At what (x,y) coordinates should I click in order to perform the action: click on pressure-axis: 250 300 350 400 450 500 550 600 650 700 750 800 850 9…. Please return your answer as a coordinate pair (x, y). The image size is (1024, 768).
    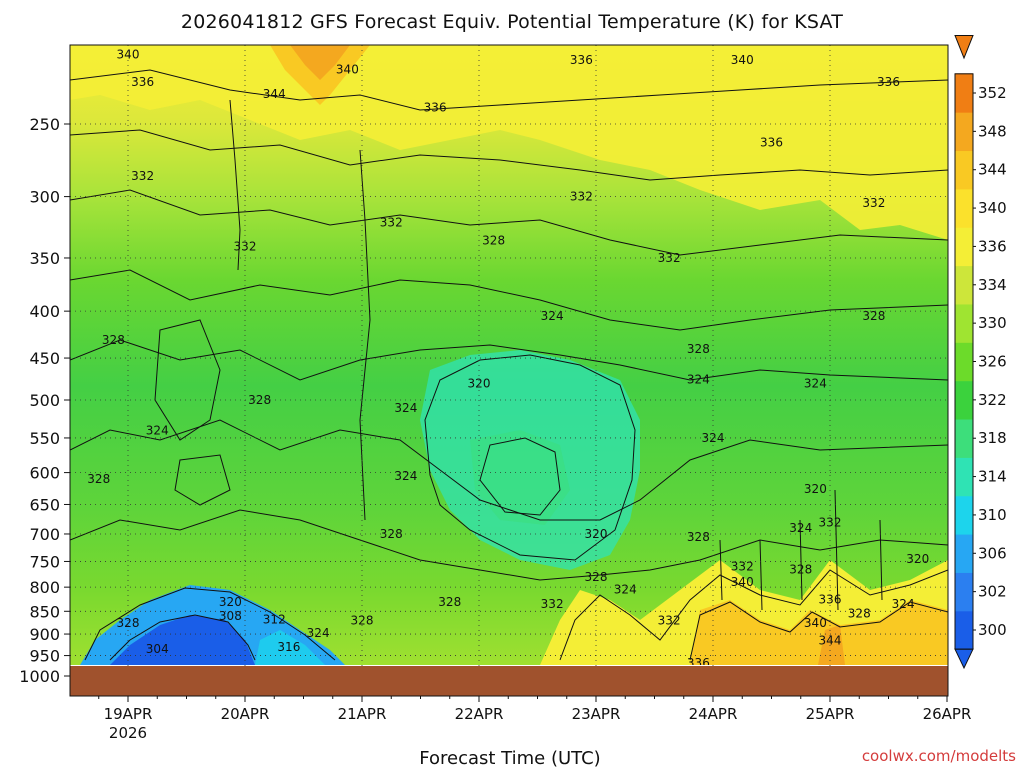
    Looking at the image, I should click on (44, 400).